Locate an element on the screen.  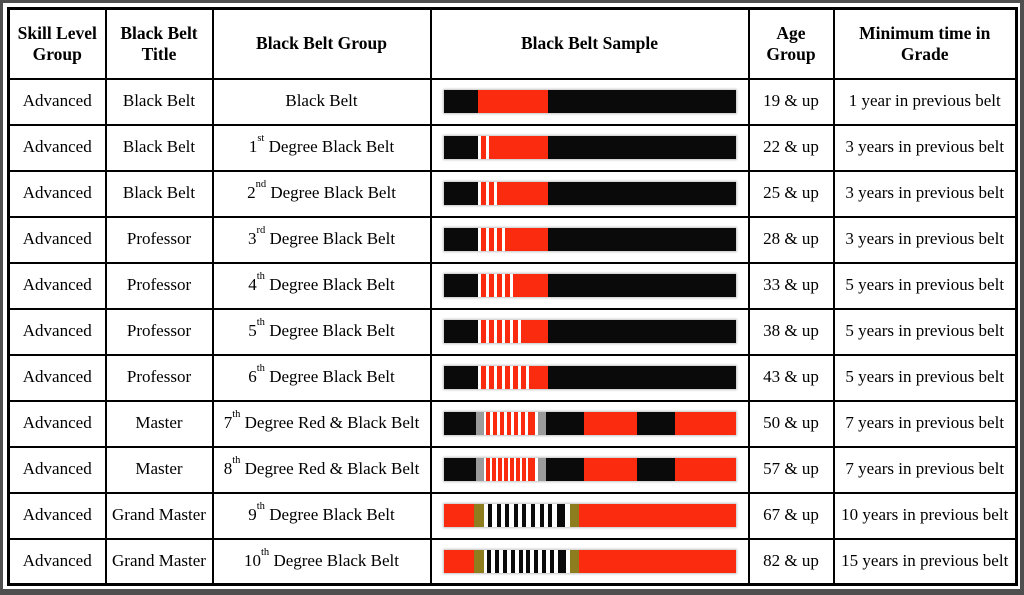
cell-age-group: 43 & up is located at coordinates (791, 377).